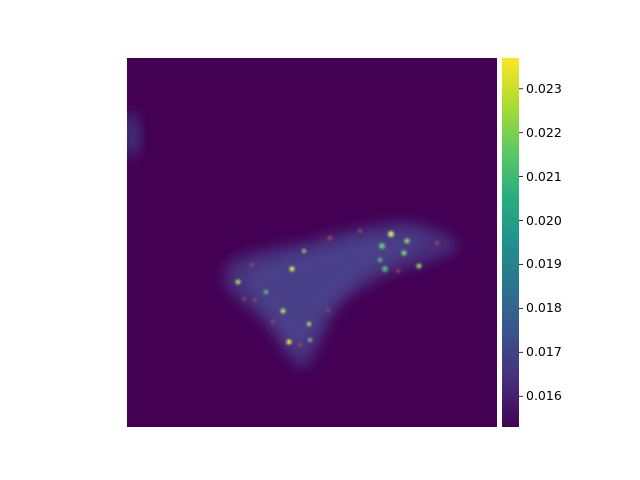 This screenshot has height=480, width=640. I want to click on colorbar-tick-label: 0.016, so click(544, 395).